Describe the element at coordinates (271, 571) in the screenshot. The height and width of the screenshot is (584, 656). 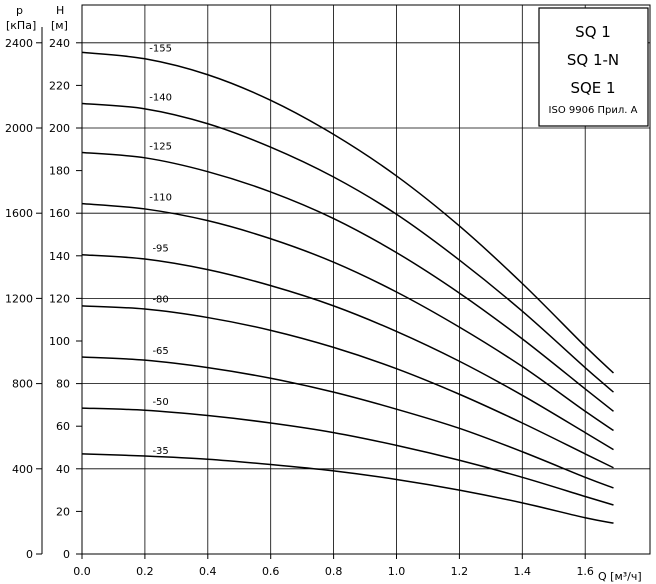
I see `x-tick-label: 0.6` at that location.